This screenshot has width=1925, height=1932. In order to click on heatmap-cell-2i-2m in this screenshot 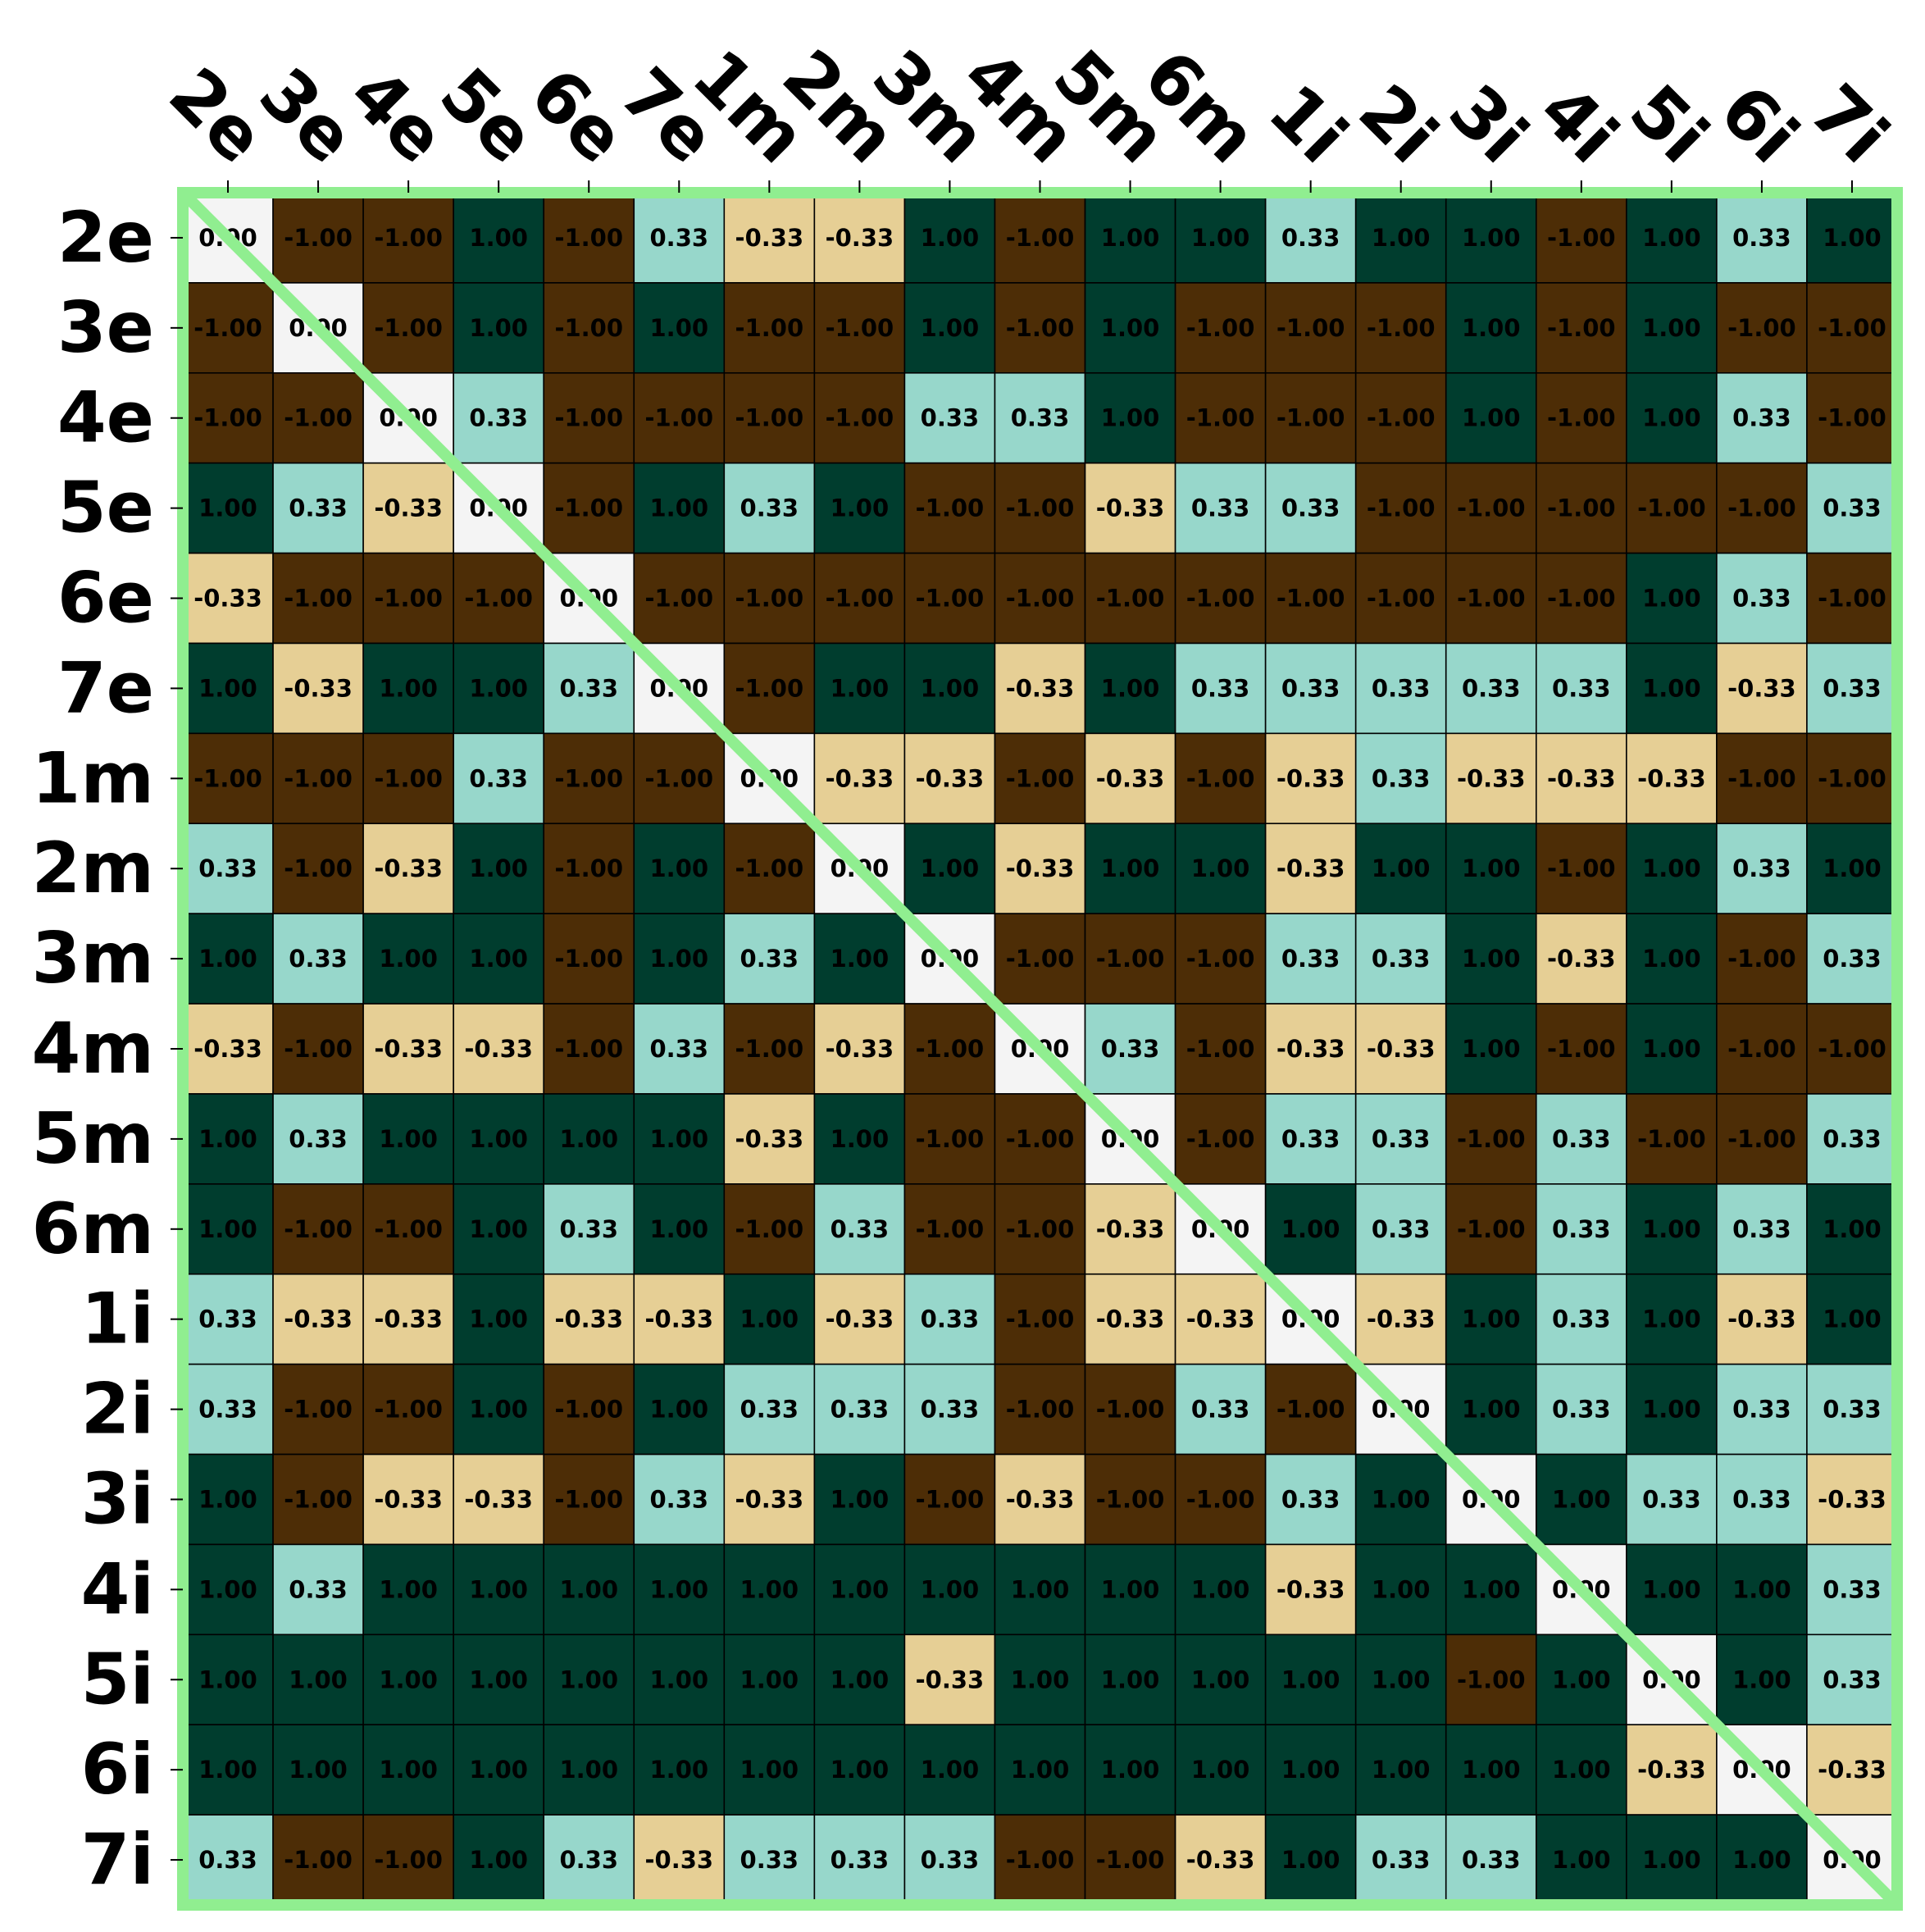, I will do `click(859, 1409)`.